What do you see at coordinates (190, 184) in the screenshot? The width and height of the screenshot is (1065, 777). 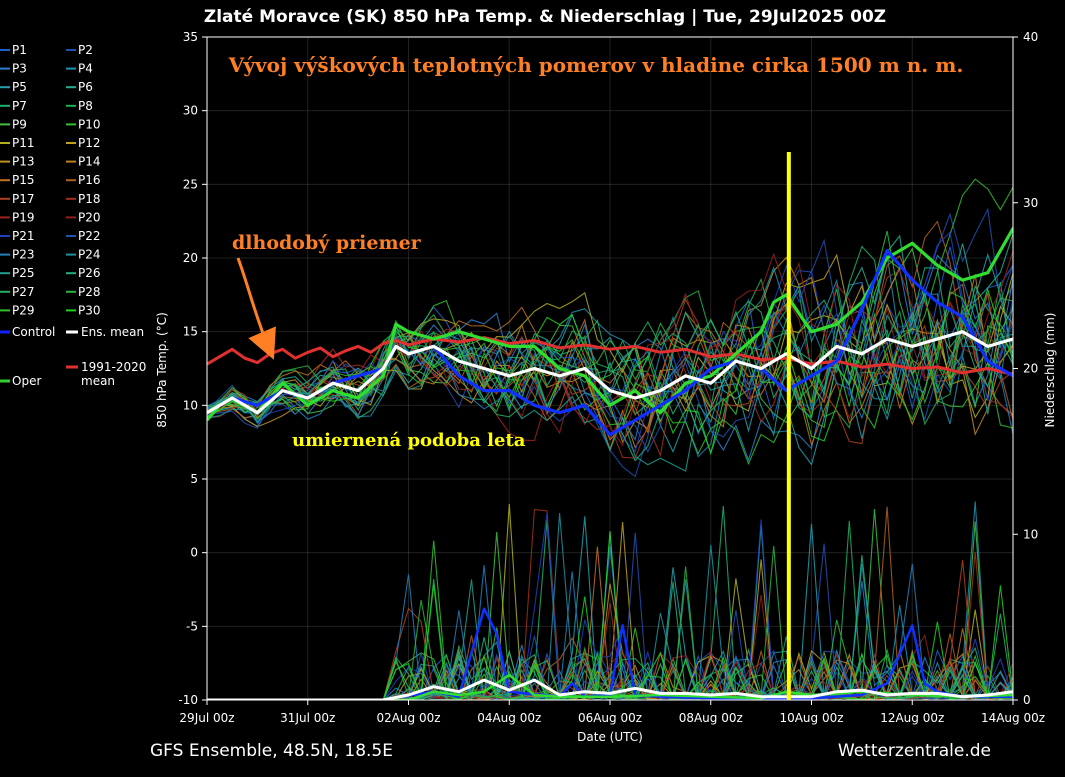 I see `y-tick-label: 25` at bounding box center [190, 184].